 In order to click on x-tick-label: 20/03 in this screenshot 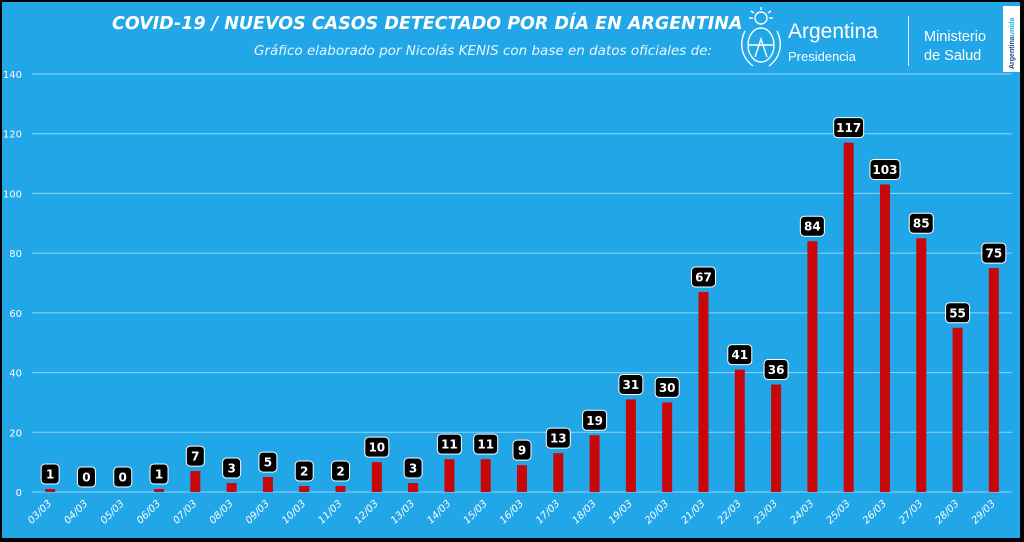, I will do `click(657, 512)`.